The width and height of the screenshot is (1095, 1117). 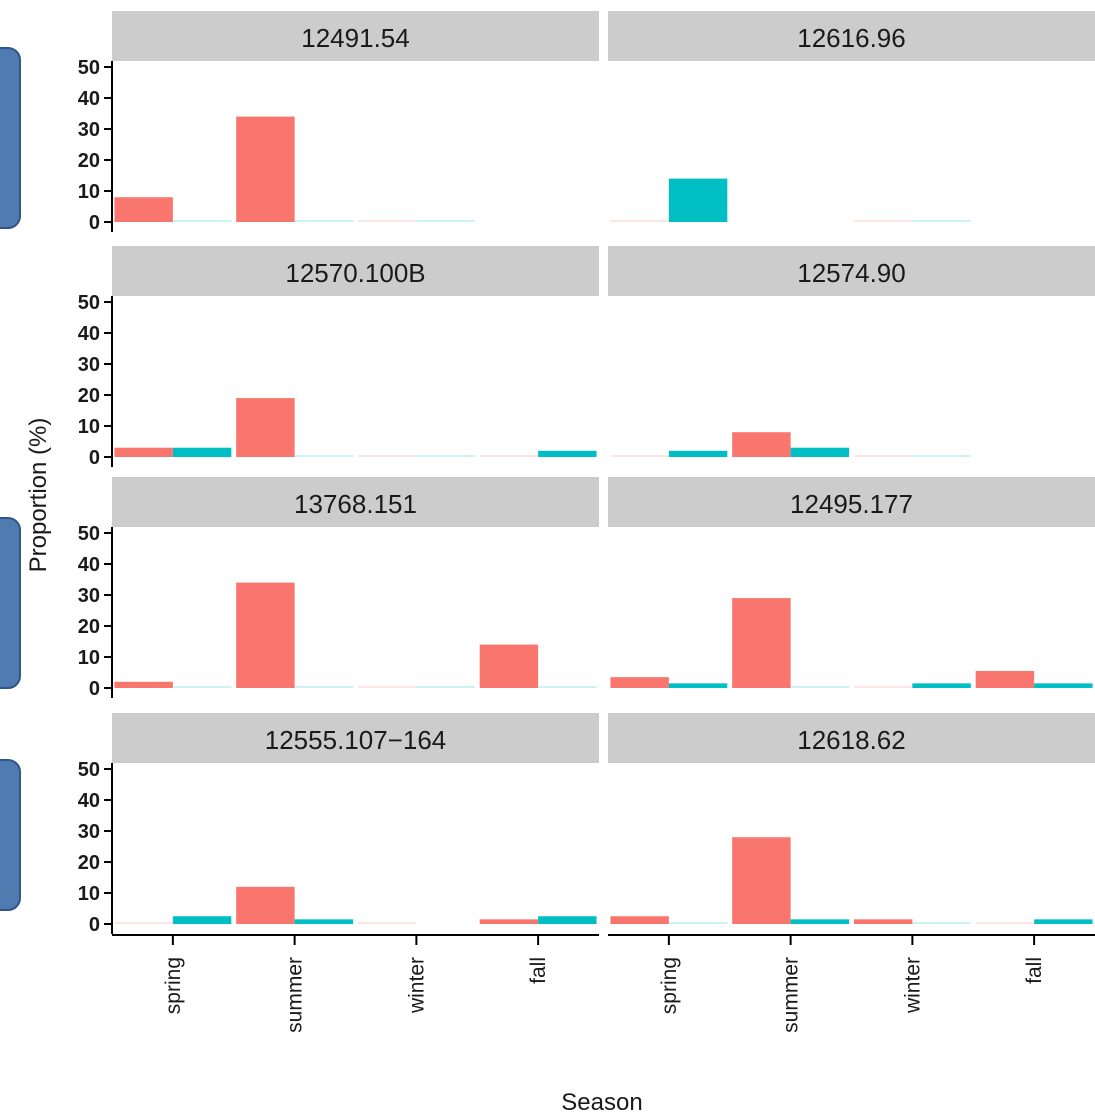 What do you see at coordinates (601, 1102) in the screenshot?
I see `x-axis-title: Season` at bounding box center [601, 1102].